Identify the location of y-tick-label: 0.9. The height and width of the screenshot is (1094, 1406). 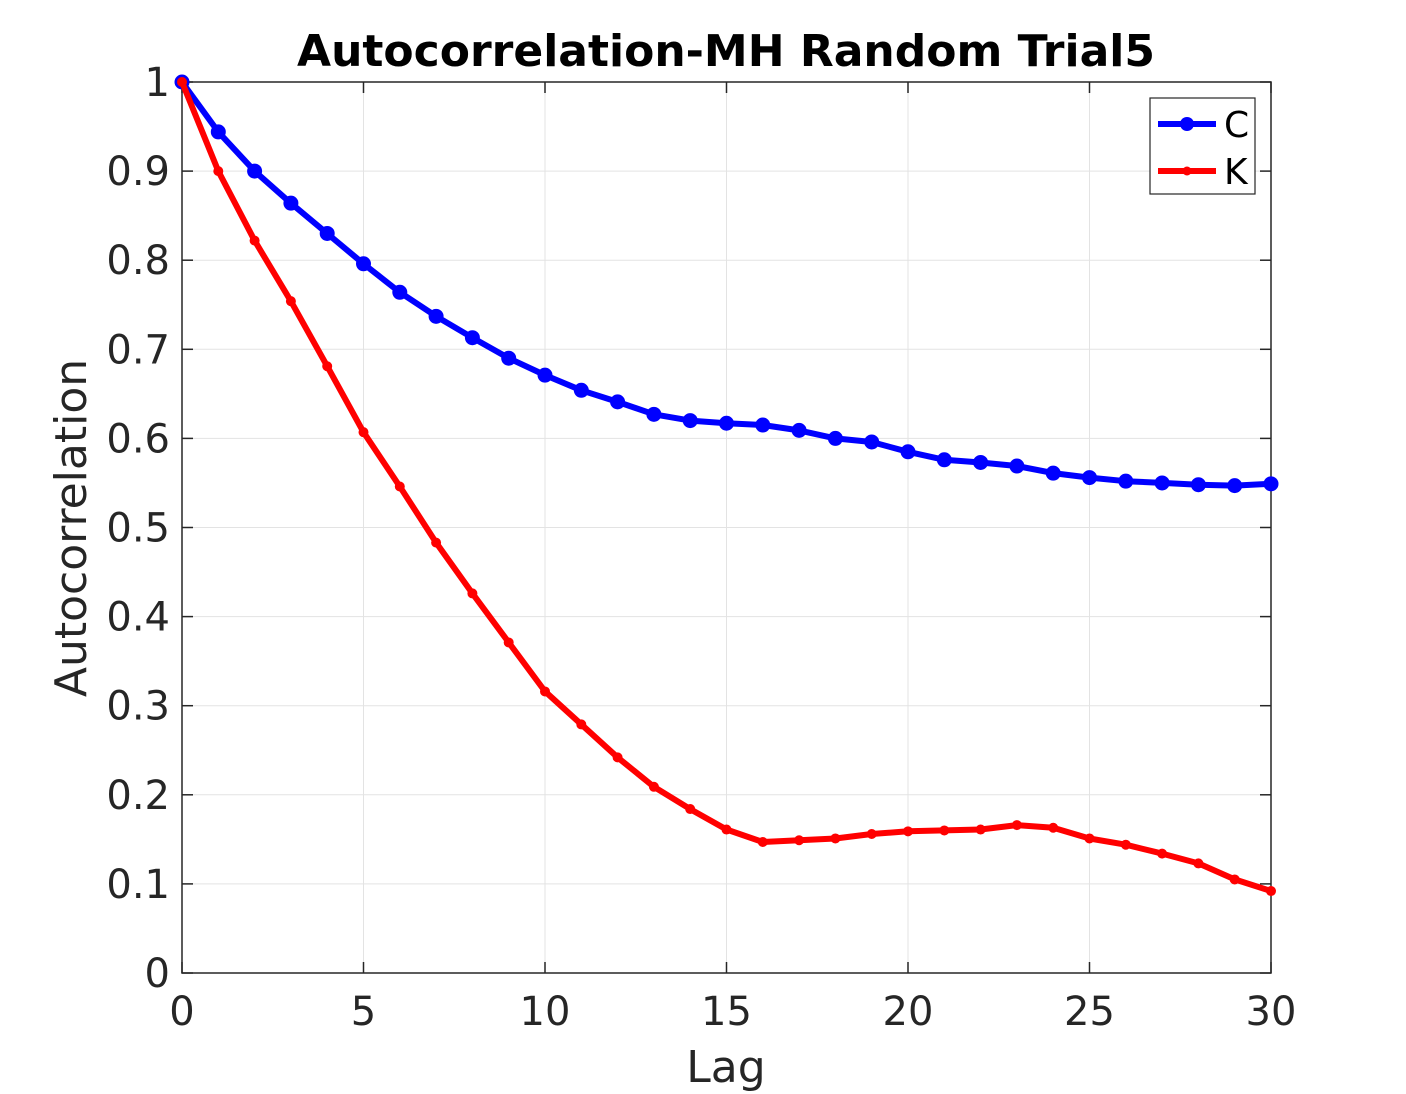
(138, 172).